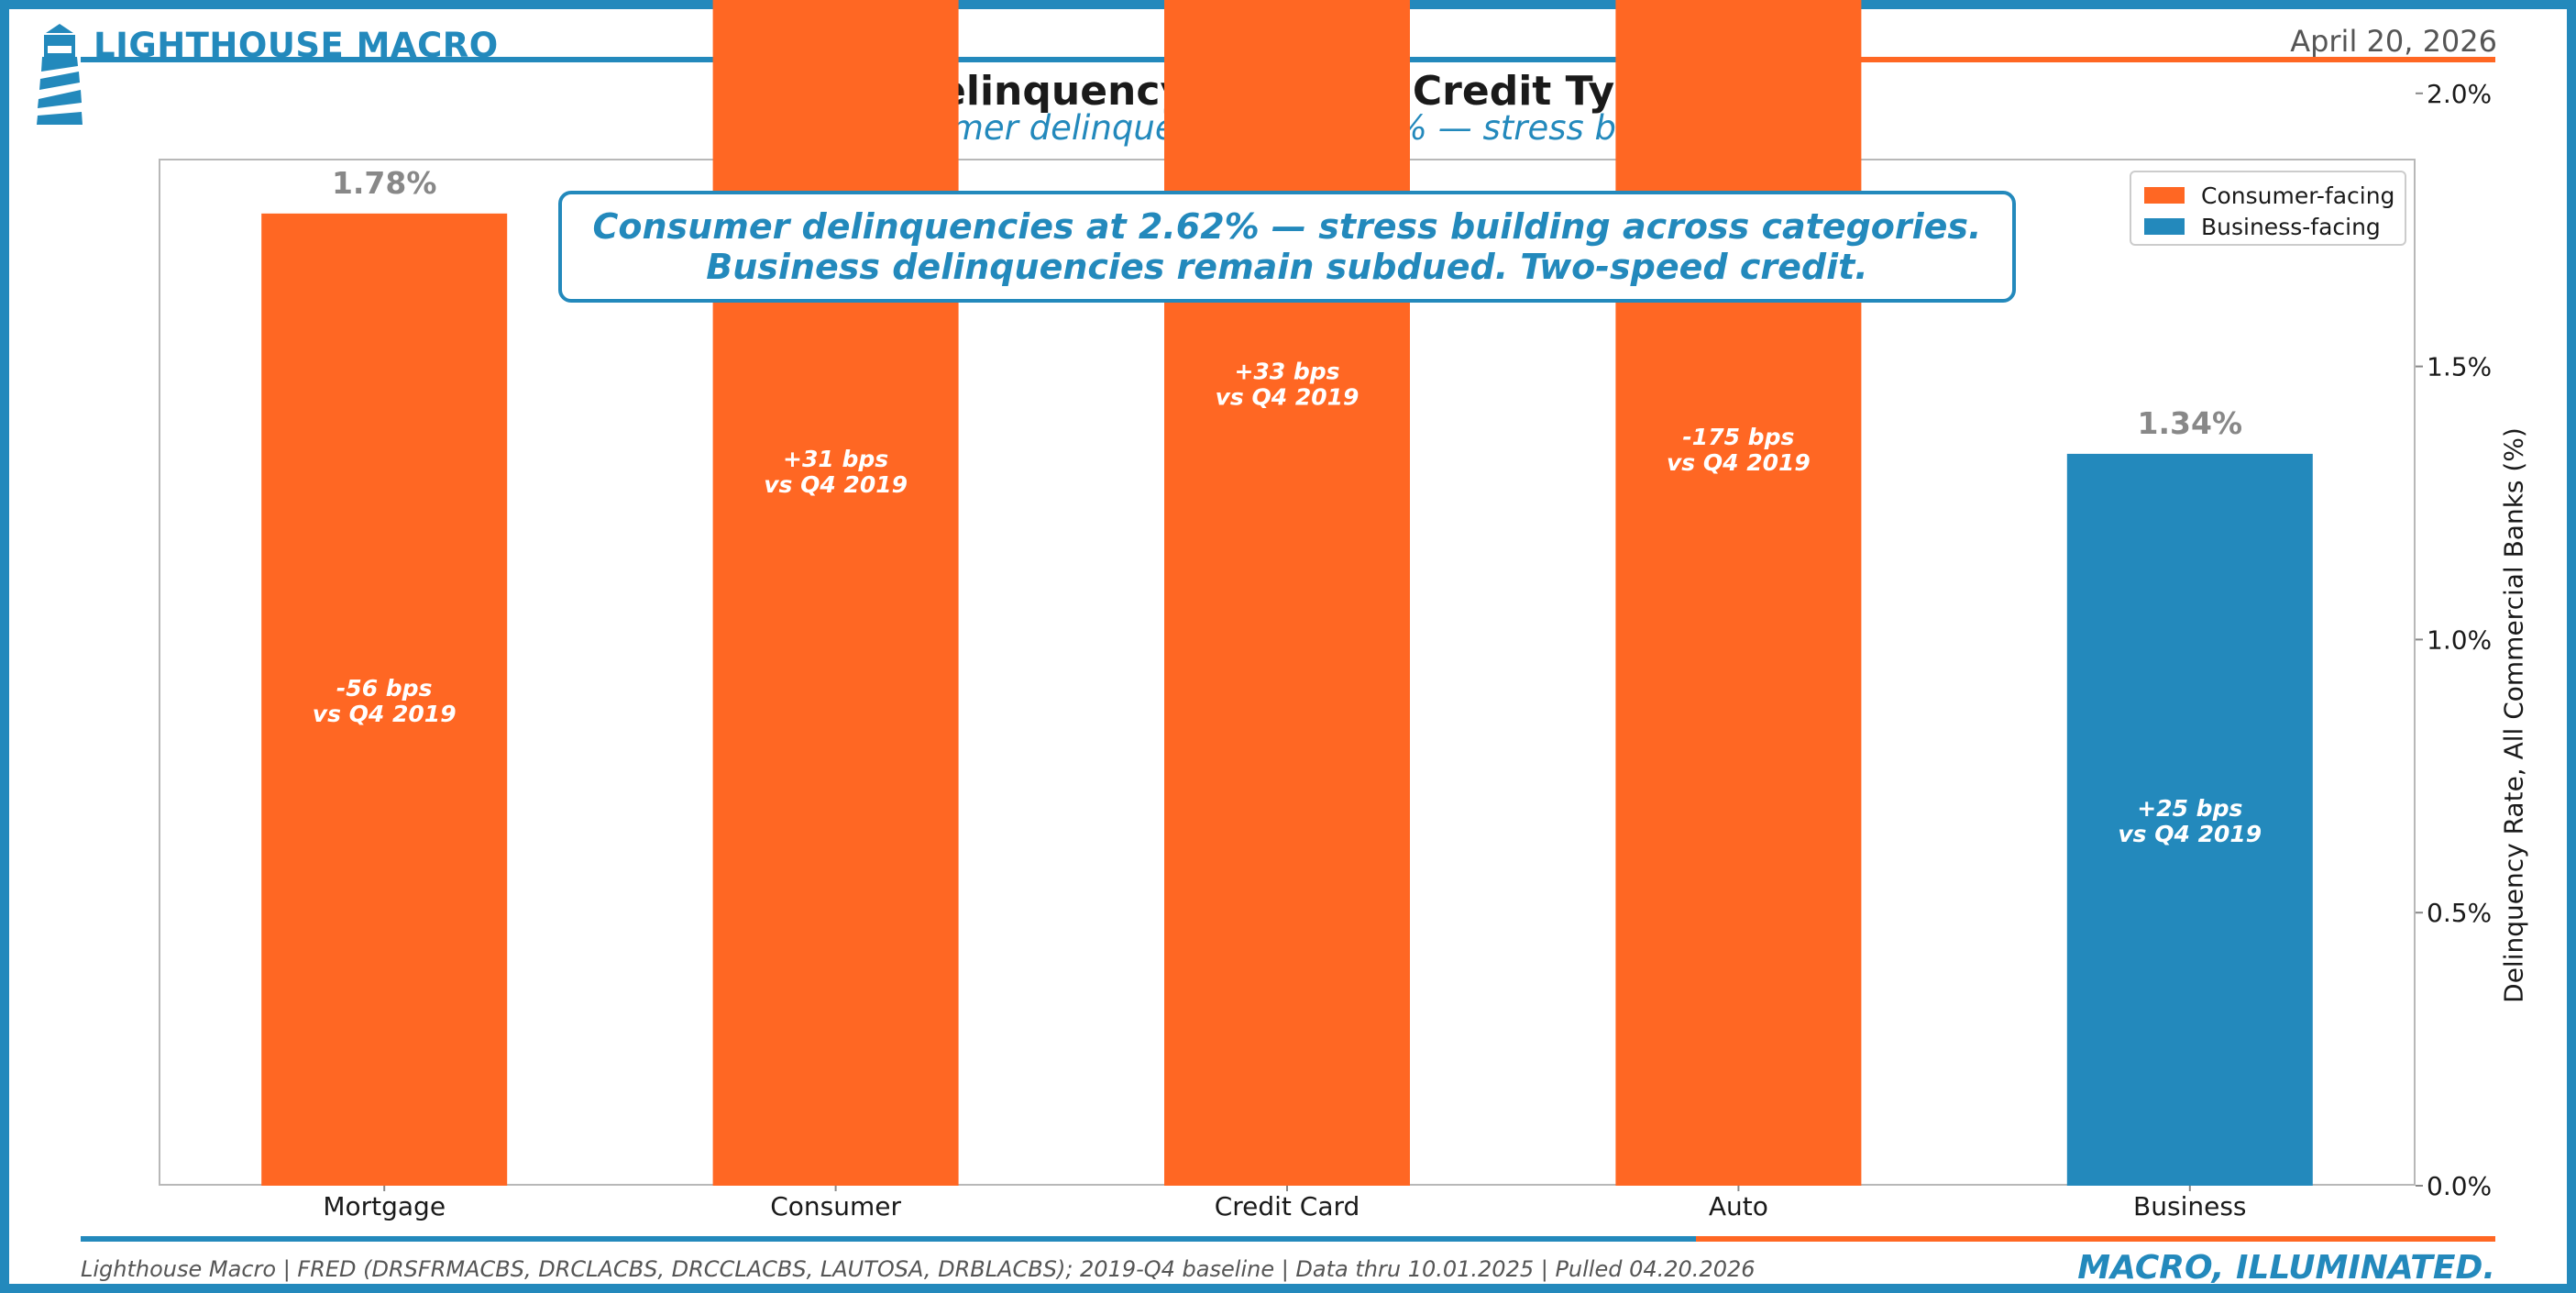 Image resolution: width=2576 pixels, height=1293 pixels. I want to click on bar-change-label: +25 bps, so click(2190, 808).